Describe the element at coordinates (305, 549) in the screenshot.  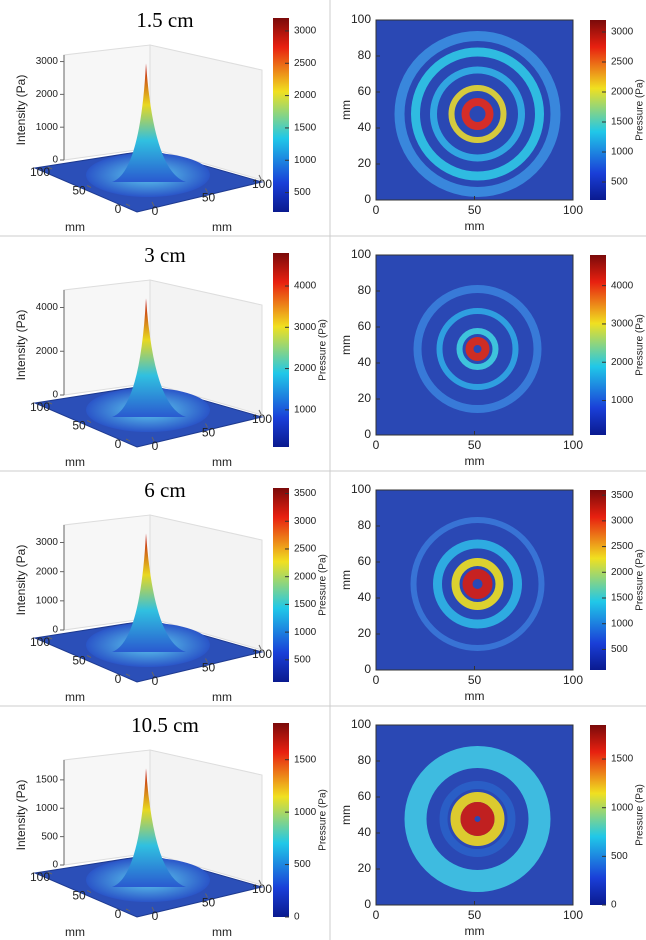
I see `colorbar-tick-label: 2500` at that location.